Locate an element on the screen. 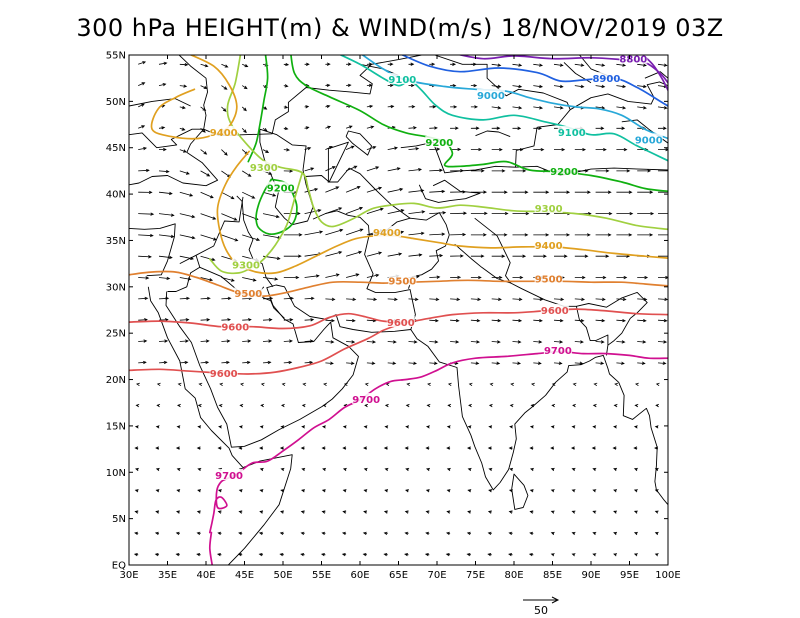 The height and width of the screenshot is (618, 800). contour-label: 9100 is located at coordinates (402, 80).